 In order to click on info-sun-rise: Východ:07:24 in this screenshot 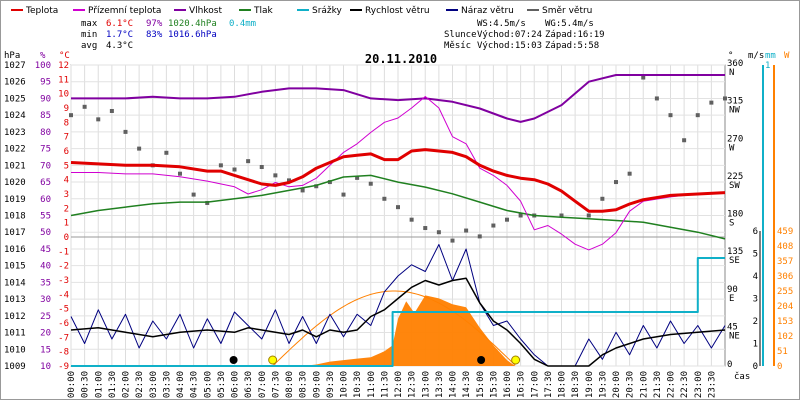, I will do `click(509, 35)`.